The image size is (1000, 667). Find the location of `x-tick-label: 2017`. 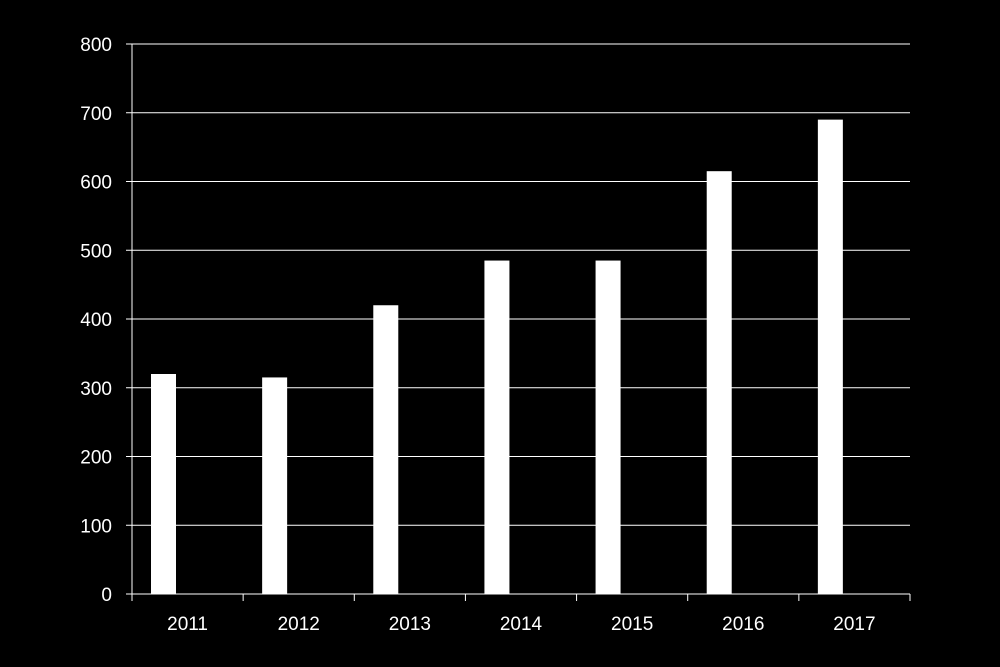

x-tick-label: 2017 is located at coordinates (854, 624).